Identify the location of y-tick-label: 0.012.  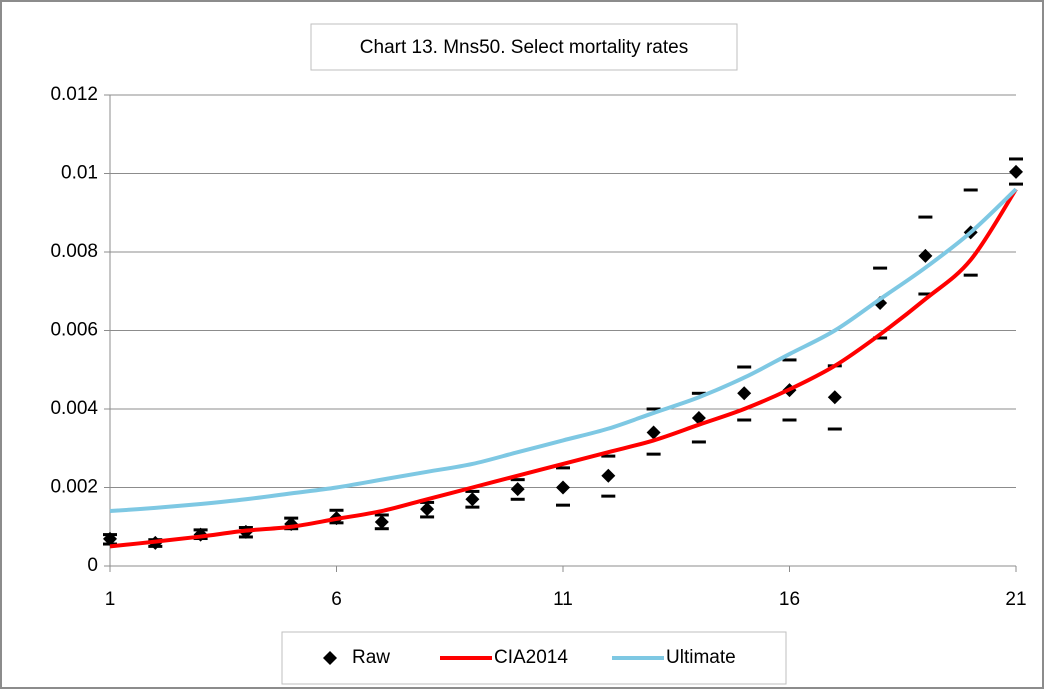
(74, 94).